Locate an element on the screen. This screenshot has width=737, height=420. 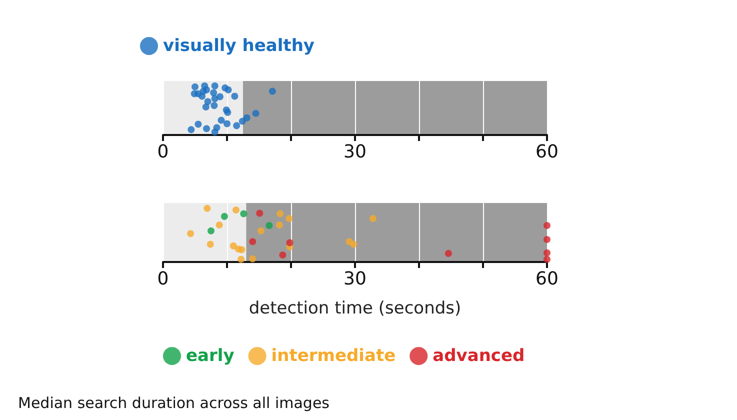
legend-label: visually healthy is located at coordinates (238, 46).